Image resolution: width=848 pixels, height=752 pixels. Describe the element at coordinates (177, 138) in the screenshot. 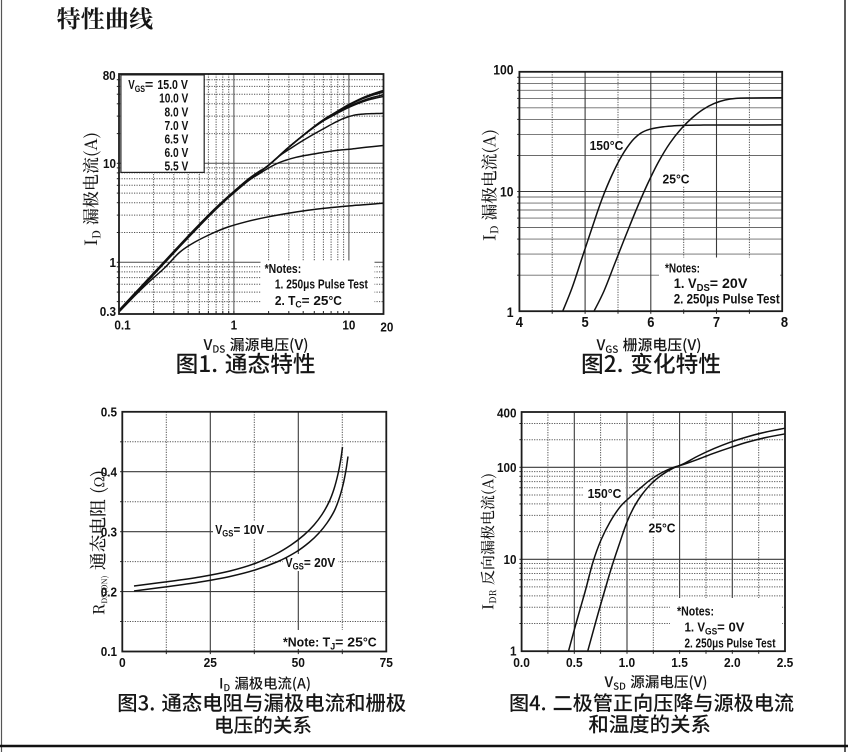

I see `svg-text: 6.5 V` at that location.